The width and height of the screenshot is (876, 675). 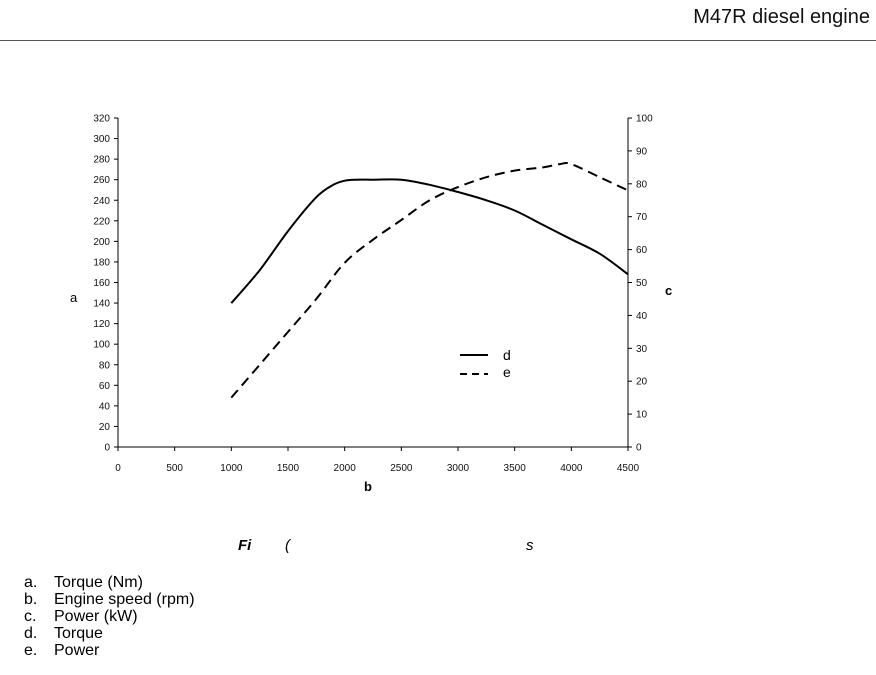 What do you see at coordinates (288, 468) in the screenshot?
I see `x-tick-label: 1500` at bounding box center [288, 468].